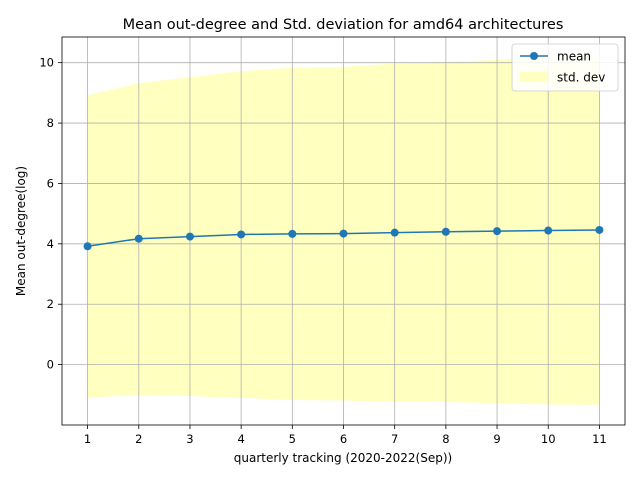  Describe the element at coordinates (292, 439) in the screenshot. I see `x-tick-label: 5` at that location.